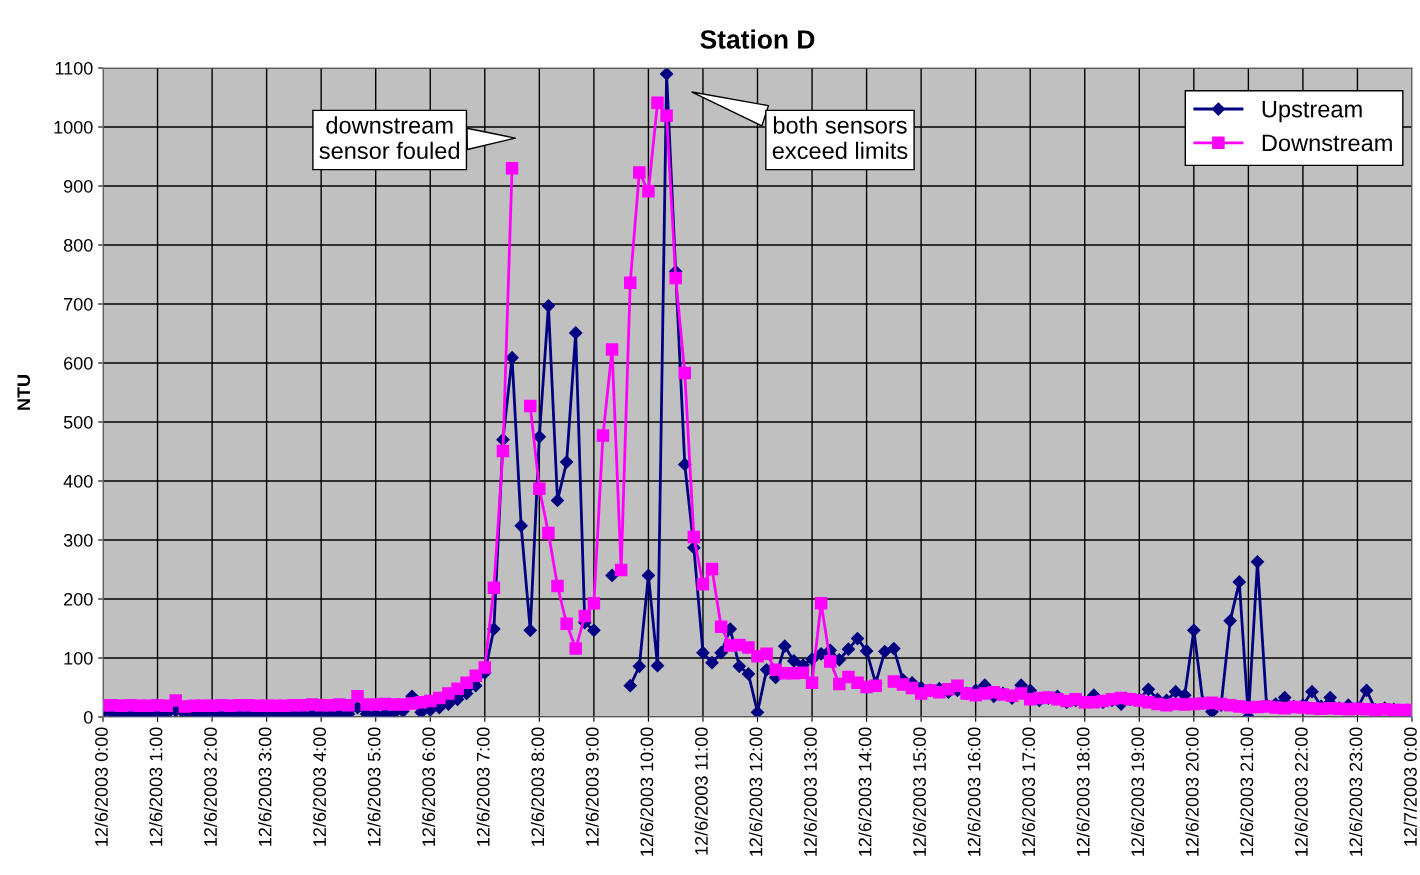  What do you see at coordinates (647, 791) in the screenshot?
I see `x-tick-label: 12/6/2003 10:00` at bounding box center [647, 791].